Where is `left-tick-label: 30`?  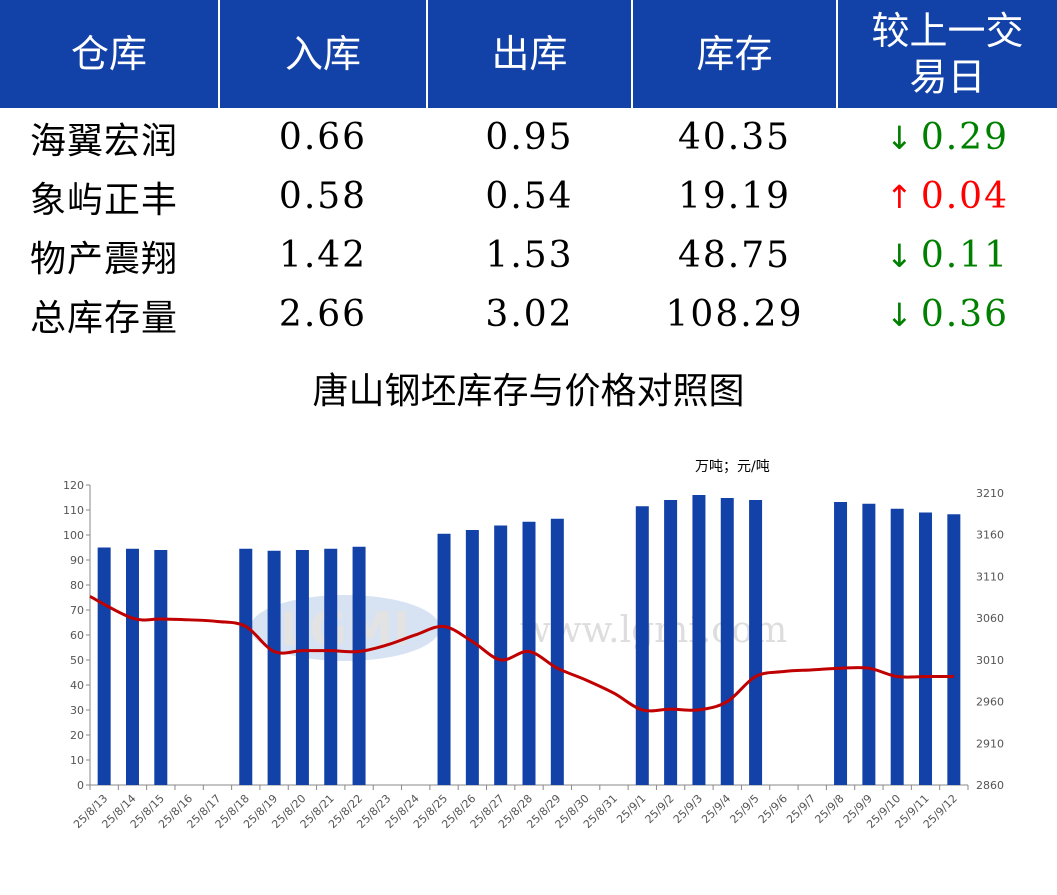 left-tick-label: 30 is located at coordinates (77, 710).